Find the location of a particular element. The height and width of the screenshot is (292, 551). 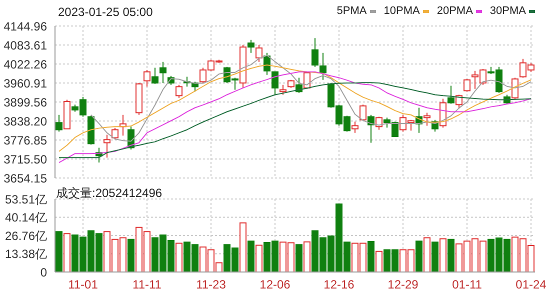

legend-label: 10PMA is located at coordinates (402, 11).